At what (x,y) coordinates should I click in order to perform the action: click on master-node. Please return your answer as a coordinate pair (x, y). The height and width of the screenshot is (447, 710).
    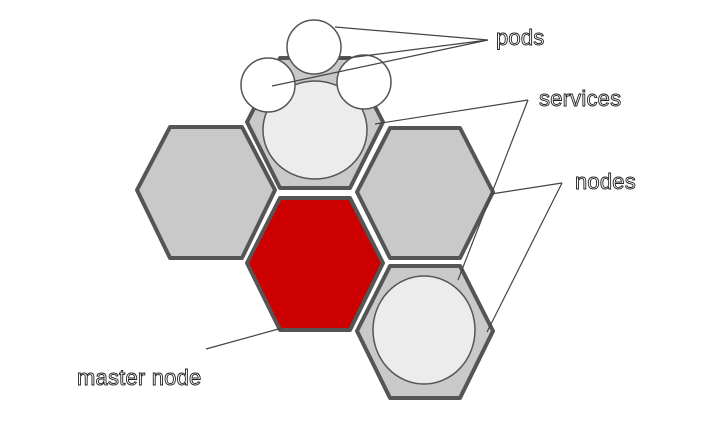
    Looking at the image, I should click on (315, 264).